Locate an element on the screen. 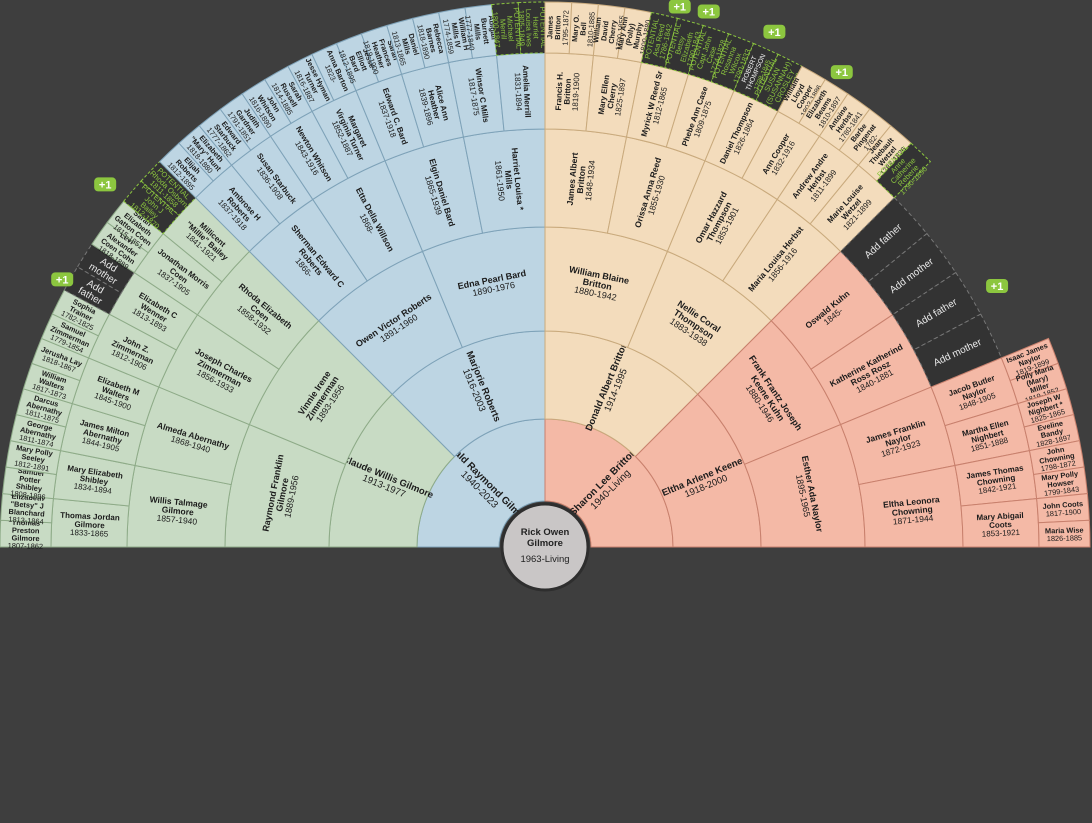  ancestor-segment: Marjorie Roberts1916-2003 is located at coordinates (468, 394).